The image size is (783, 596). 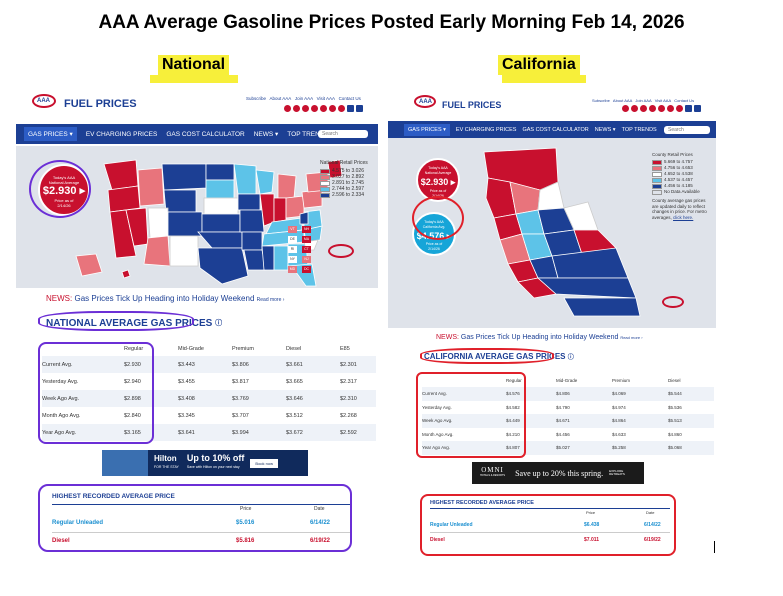 What do you see at coordinates (126, 274) in the screenshot?
I see `state-hi` at bounding box center [126, 274].